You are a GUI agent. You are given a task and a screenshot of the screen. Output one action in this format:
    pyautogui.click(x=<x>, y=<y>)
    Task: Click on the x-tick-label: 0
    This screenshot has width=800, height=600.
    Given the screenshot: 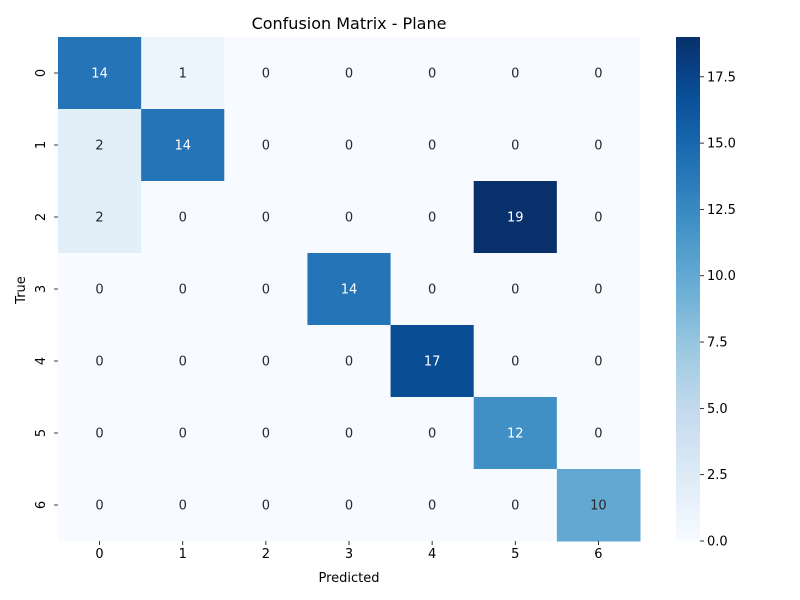 What is the action you would take?
    pyautogui.click(x=99, y=554)
    